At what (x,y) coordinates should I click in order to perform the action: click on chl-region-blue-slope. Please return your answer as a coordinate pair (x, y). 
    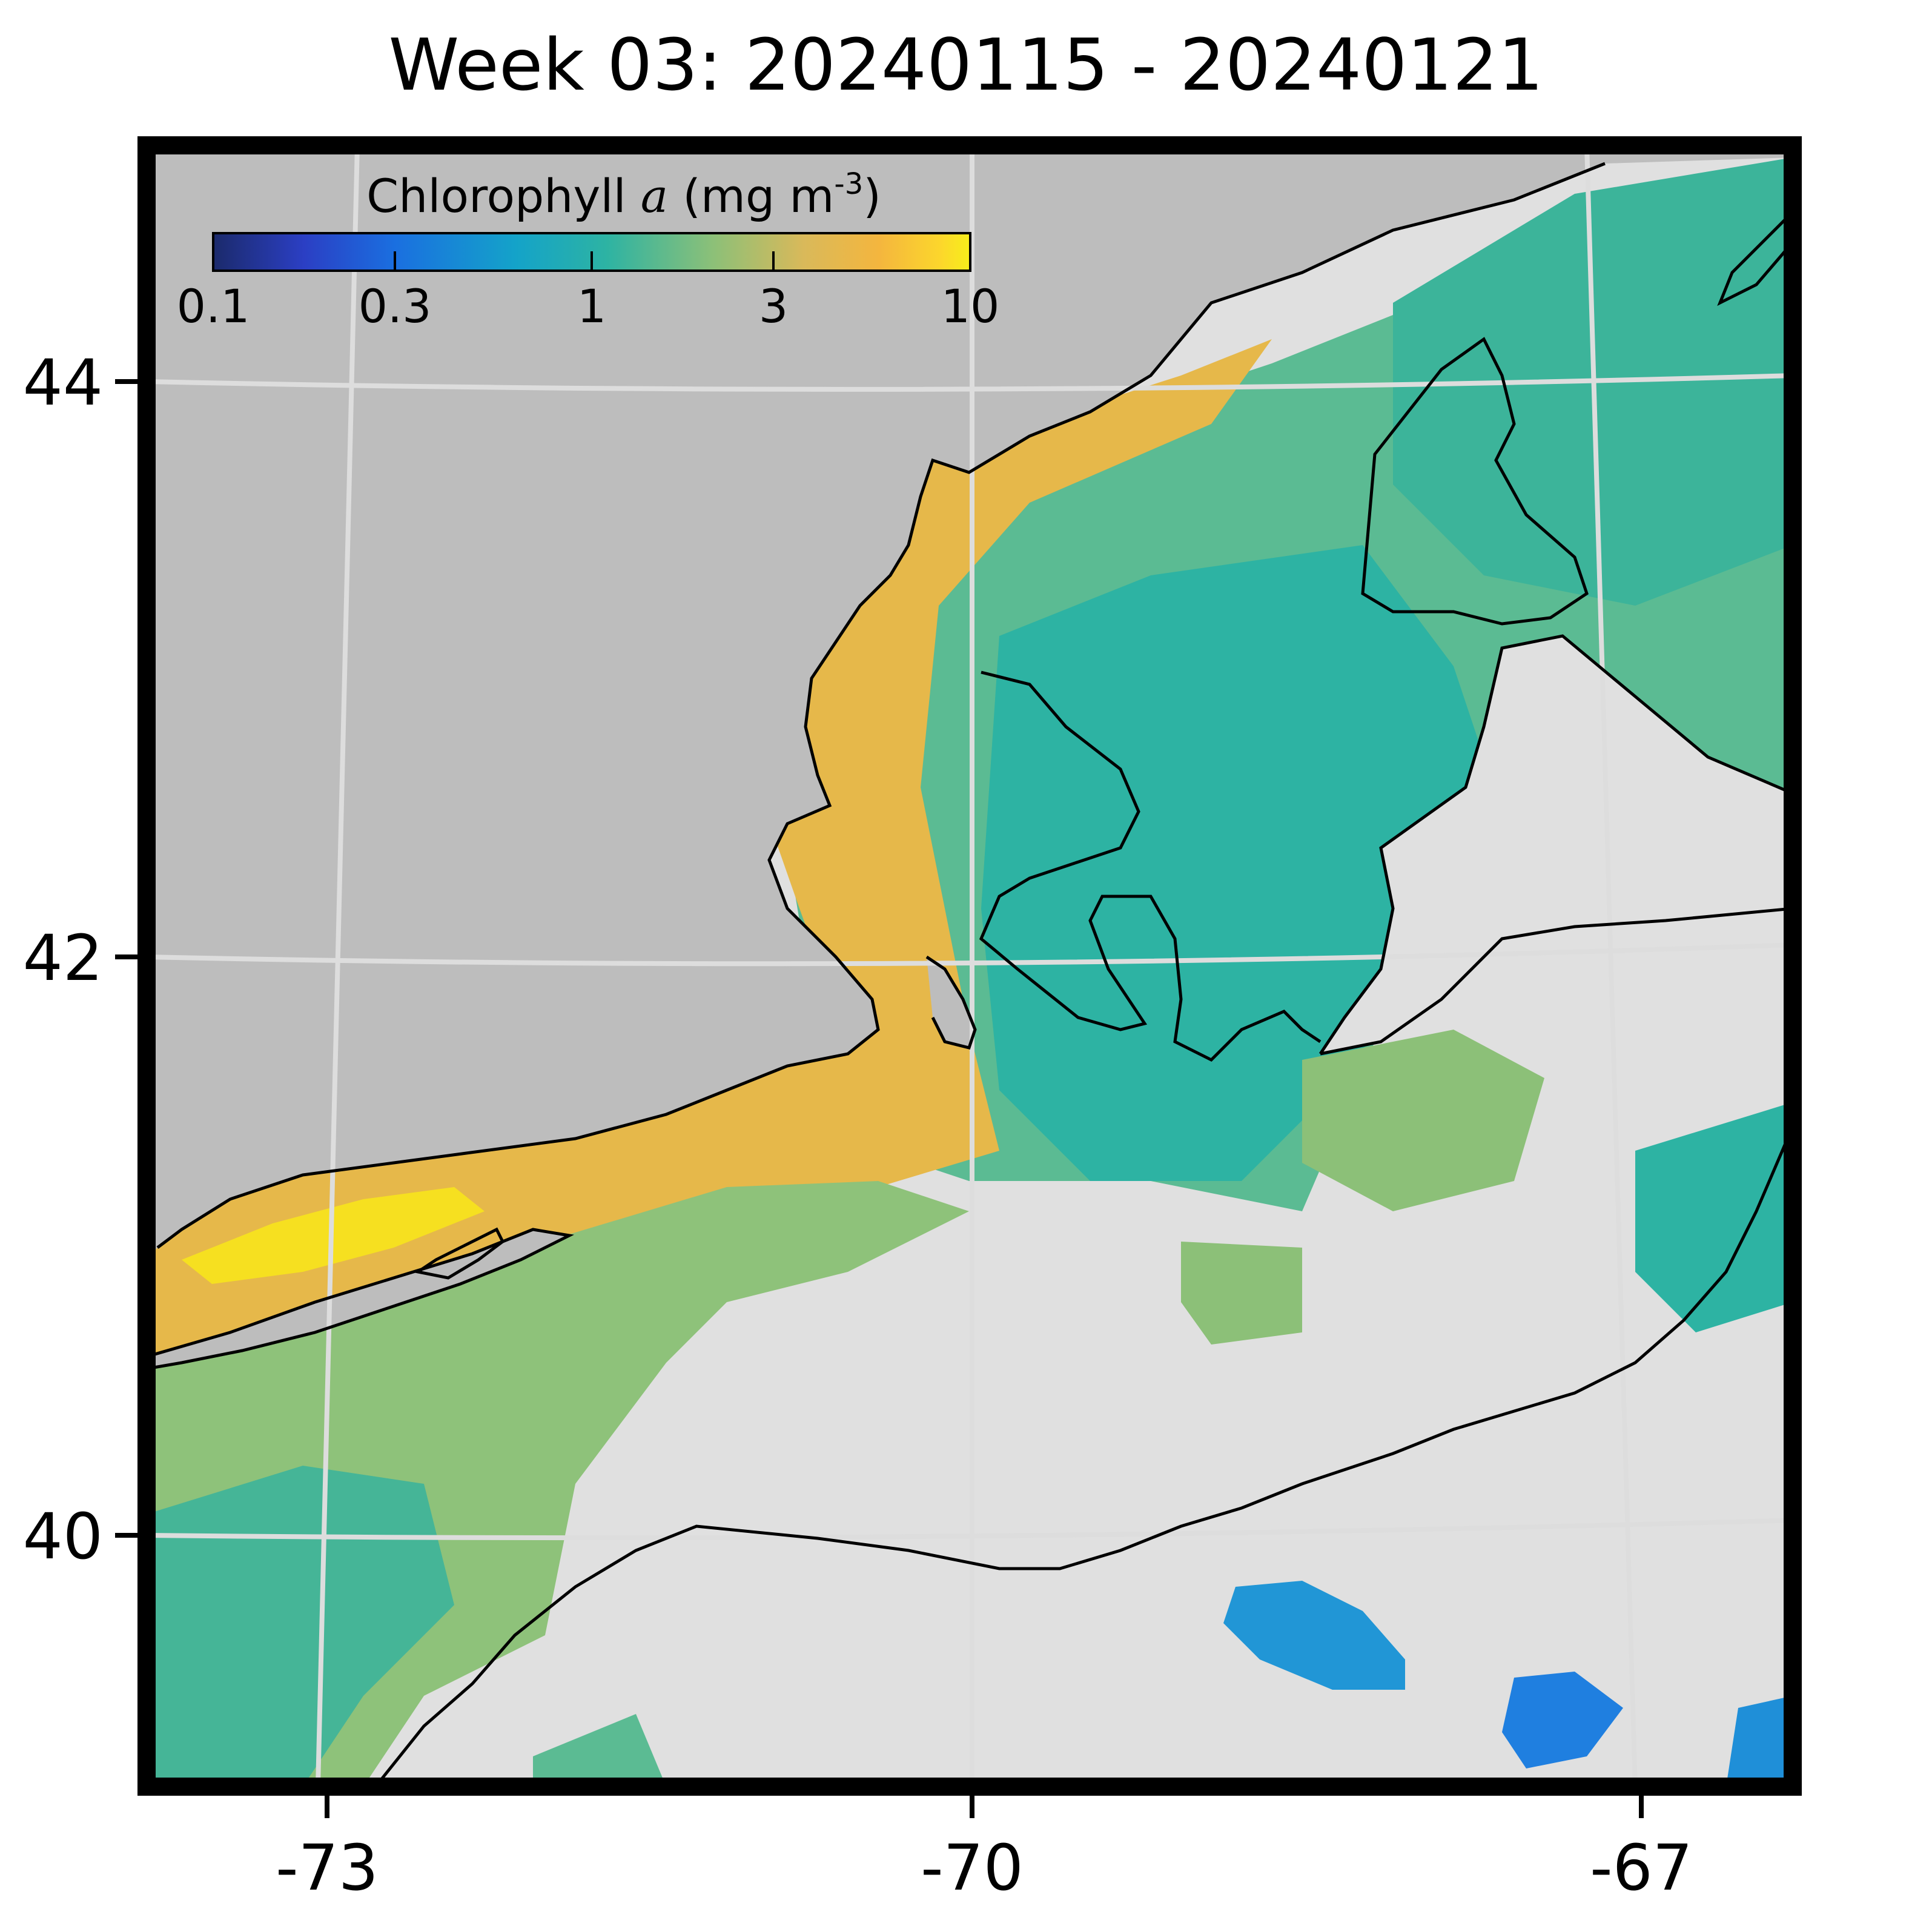
    Looking at the image, I should click on (1314, 1636).